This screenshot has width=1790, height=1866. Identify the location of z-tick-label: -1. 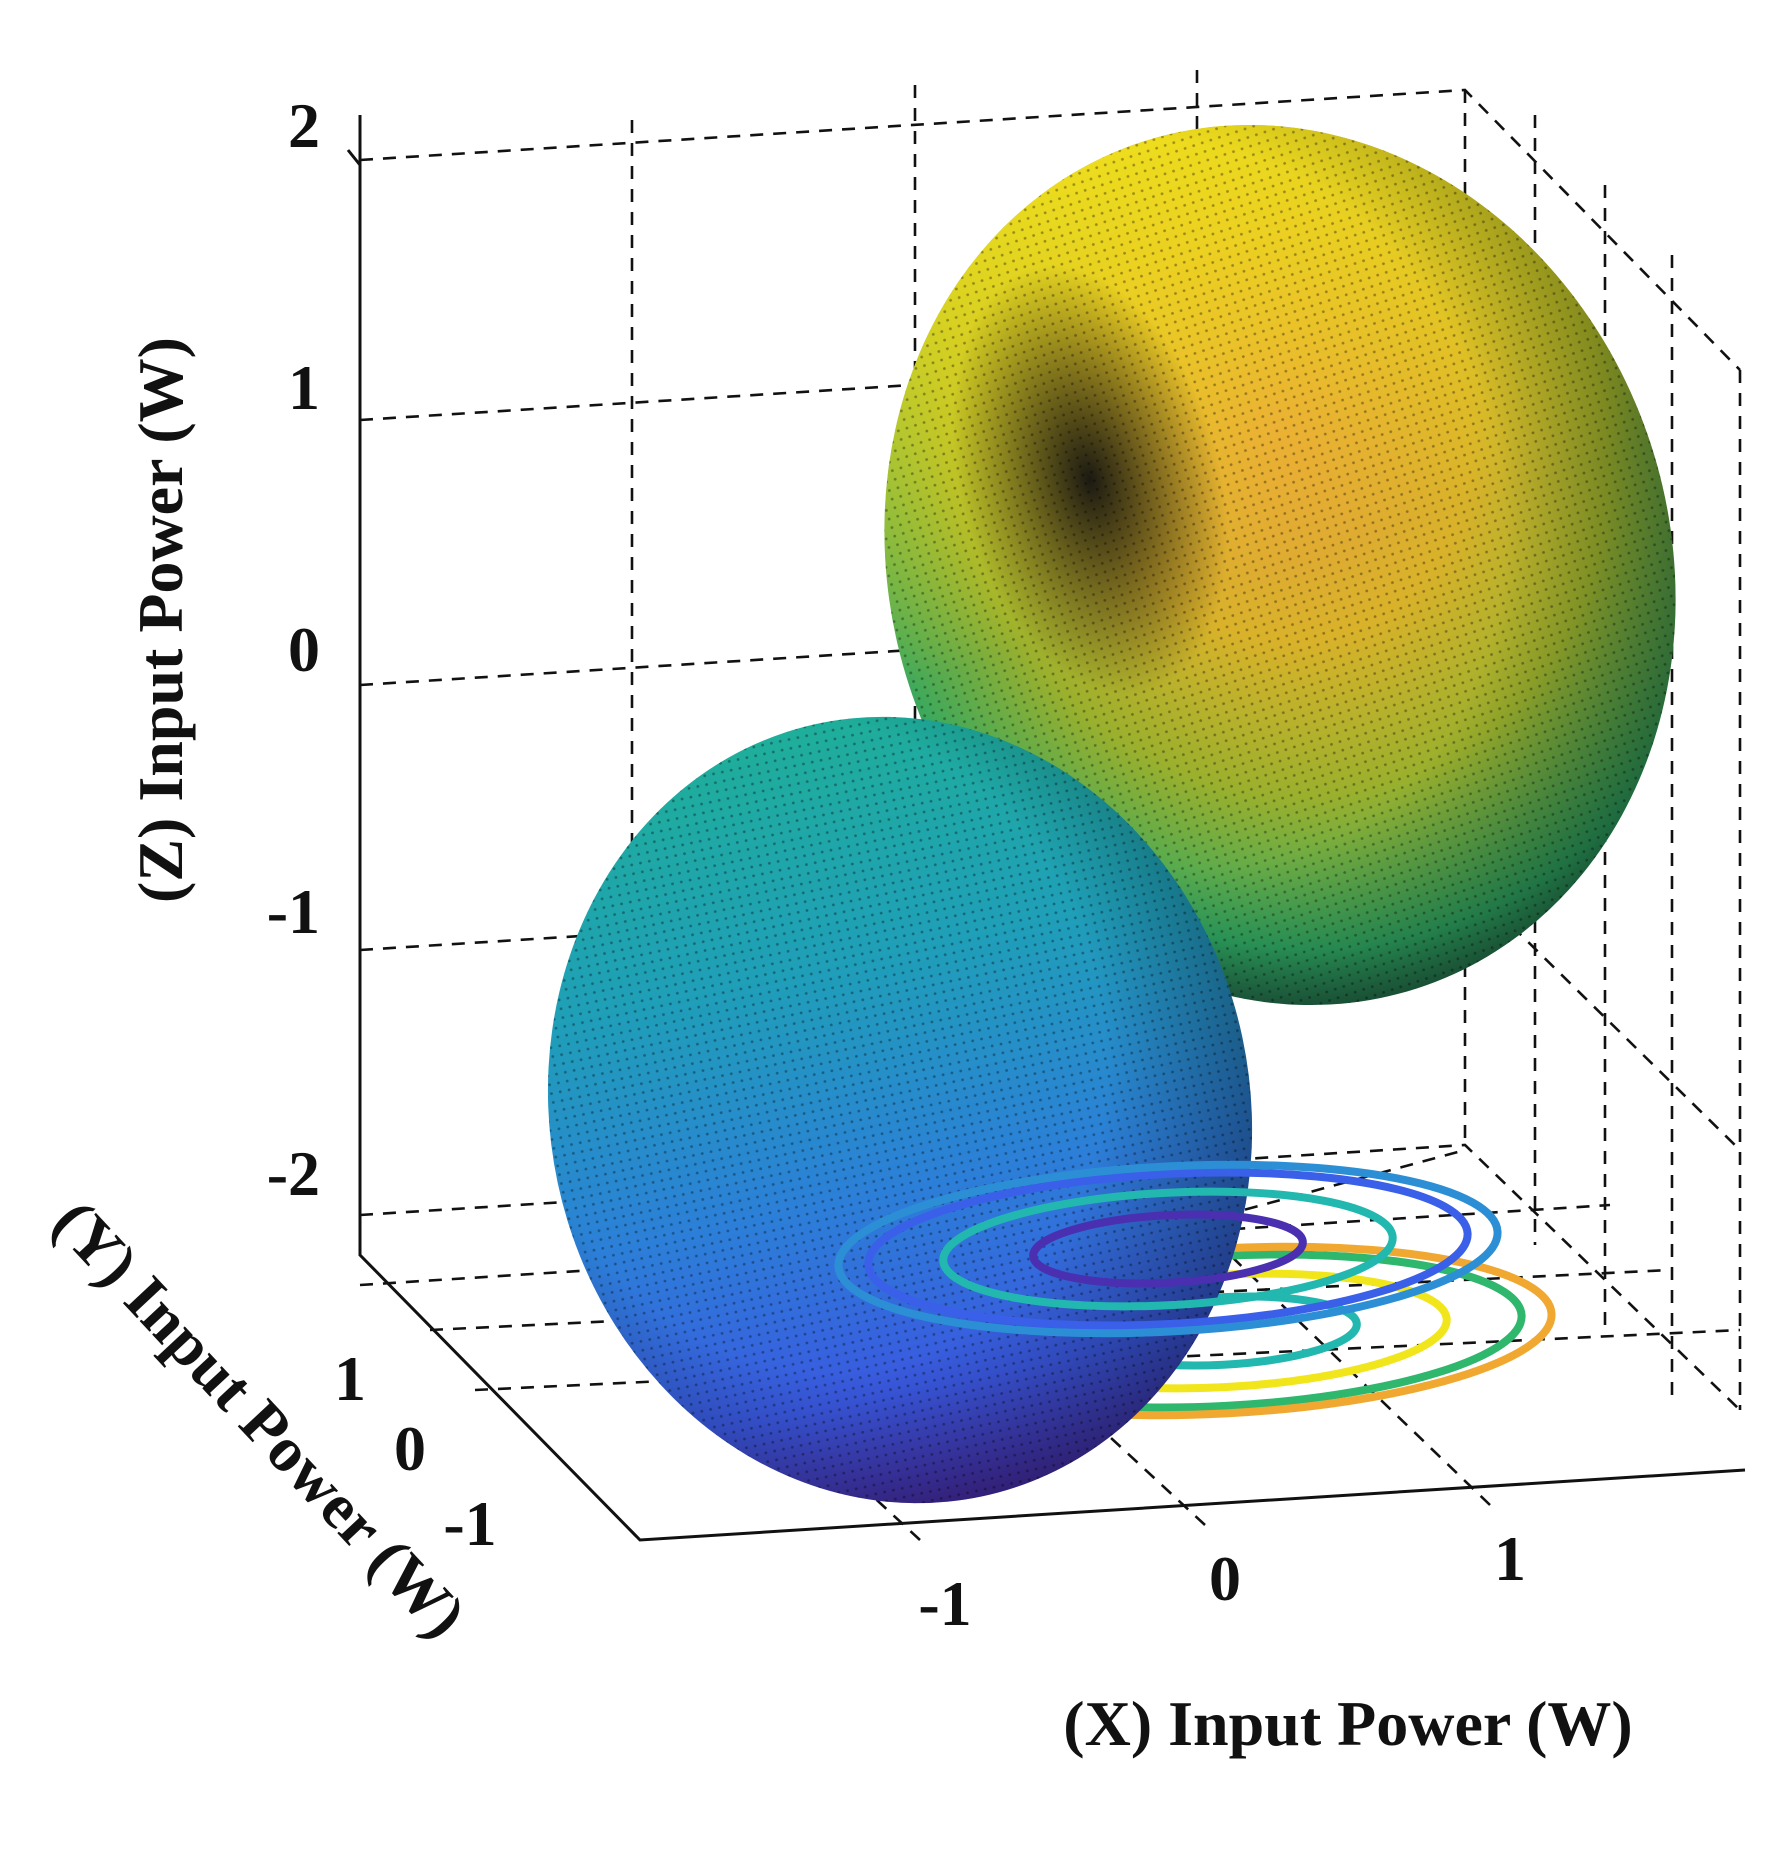
(293, 911).